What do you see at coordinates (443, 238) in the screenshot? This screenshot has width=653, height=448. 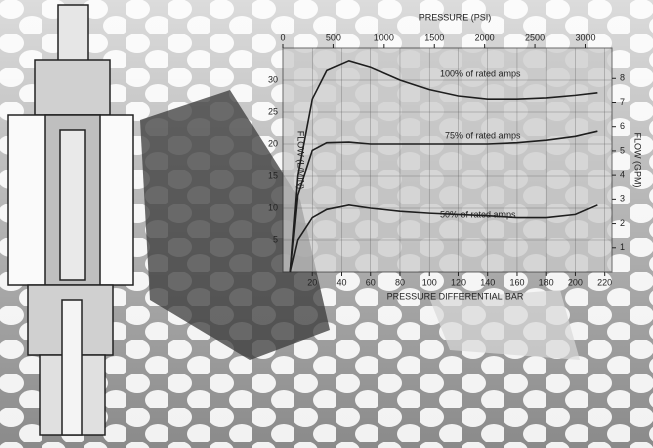 I see `series-line` at bounding box center [443, 238].